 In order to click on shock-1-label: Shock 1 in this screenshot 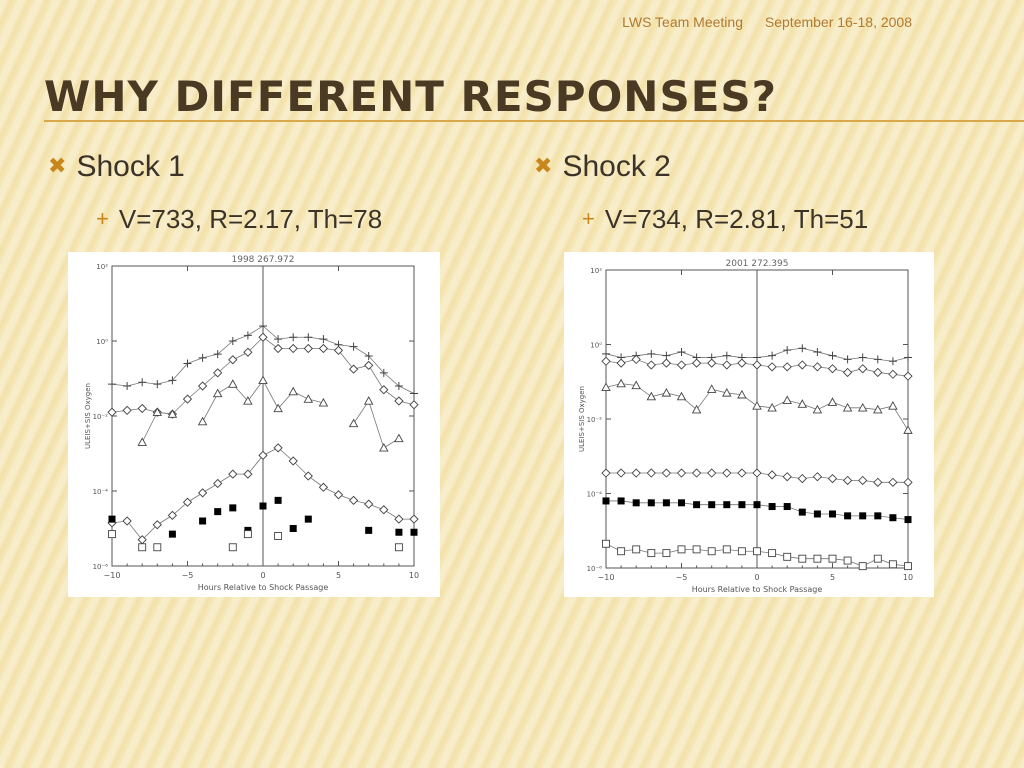, I will do `click(130, 166)`.